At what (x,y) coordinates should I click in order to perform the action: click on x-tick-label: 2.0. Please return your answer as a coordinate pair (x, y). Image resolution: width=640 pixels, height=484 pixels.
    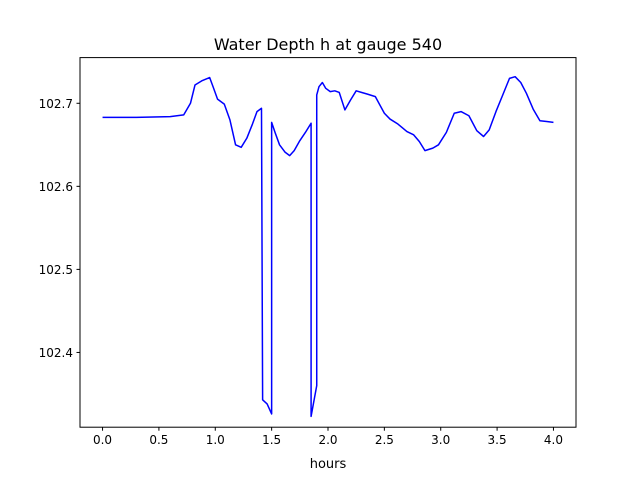
    Looking at the image, I should click on (327, 440).